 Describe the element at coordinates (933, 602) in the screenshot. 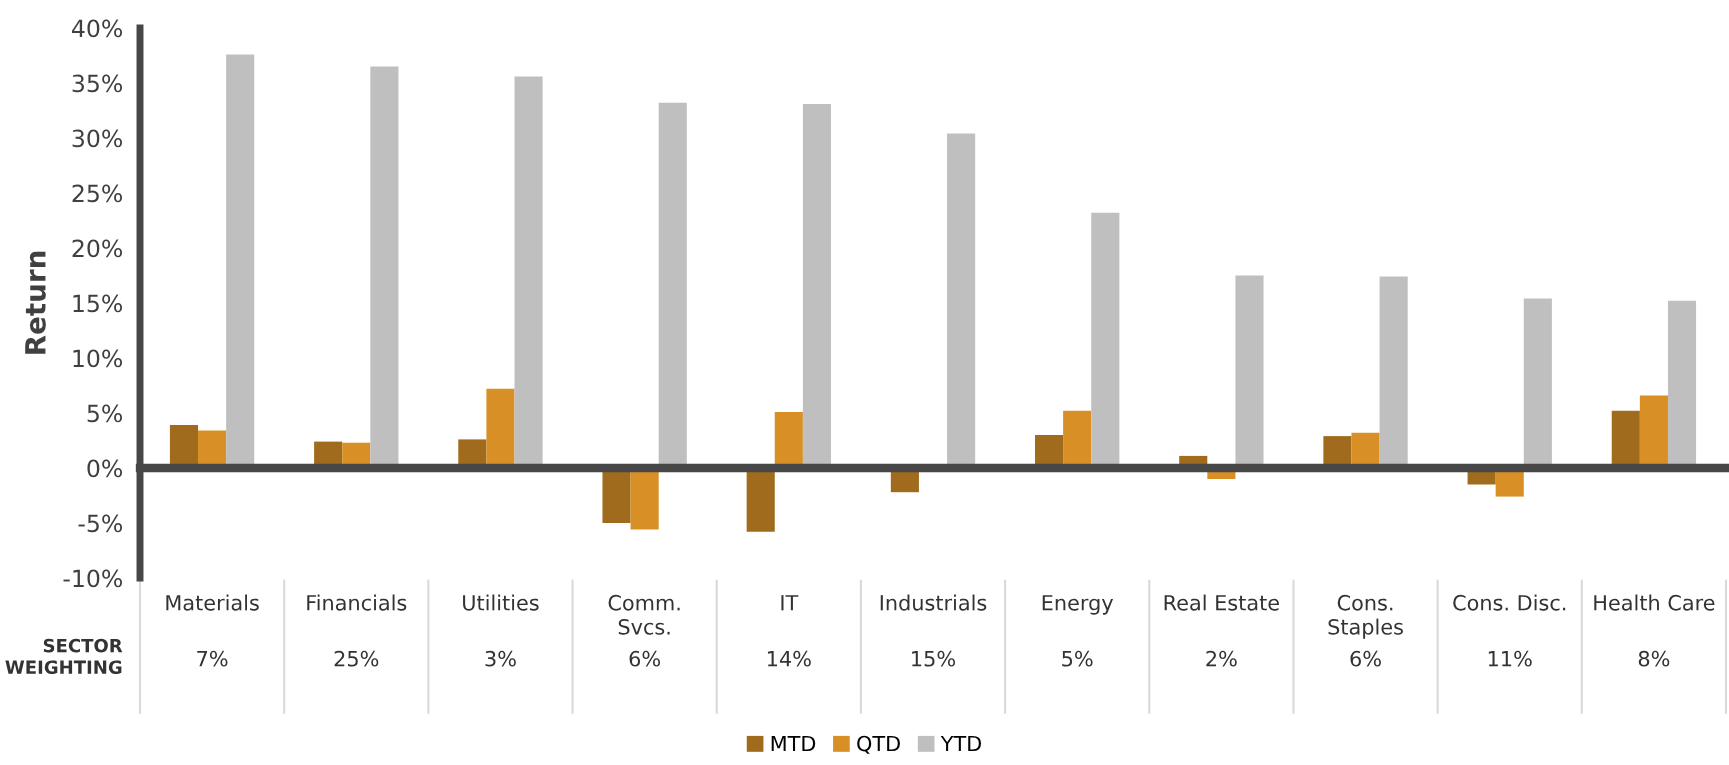

I see `x-tick-label: Industrials` at that location.